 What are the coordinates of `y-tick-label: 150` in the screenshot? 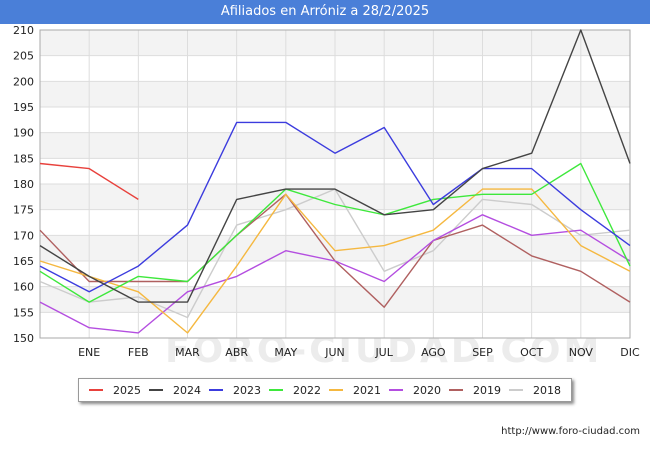 It's located at (23, 338).